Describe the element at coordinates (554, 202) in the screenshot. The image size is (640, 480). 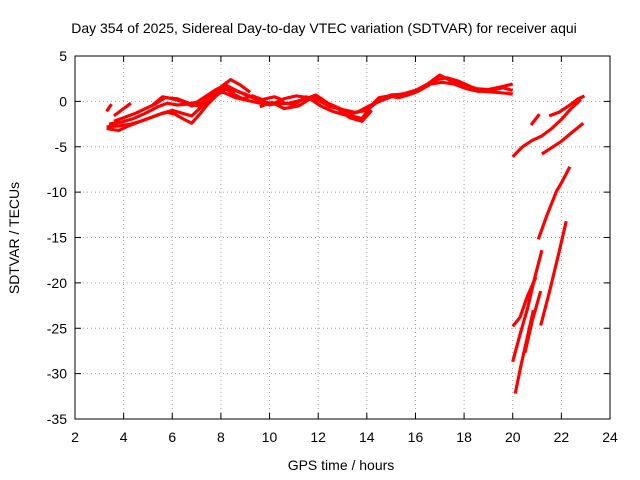
I see `series-arc-n` at that location.